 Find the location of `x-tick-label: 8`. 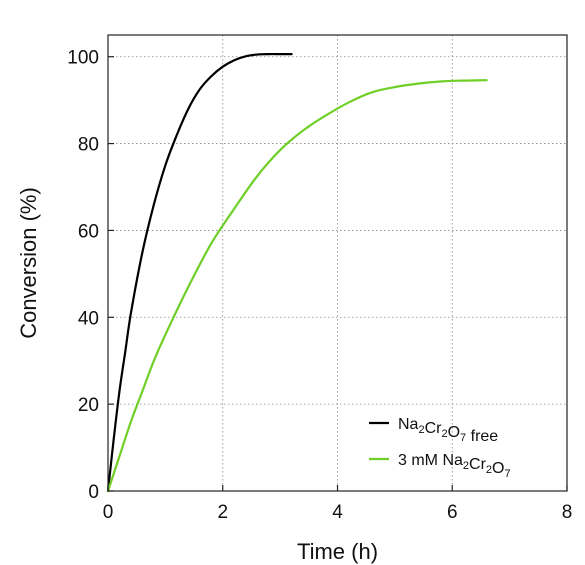

x-tick-label: 8 is located at coordinates (567, 512).